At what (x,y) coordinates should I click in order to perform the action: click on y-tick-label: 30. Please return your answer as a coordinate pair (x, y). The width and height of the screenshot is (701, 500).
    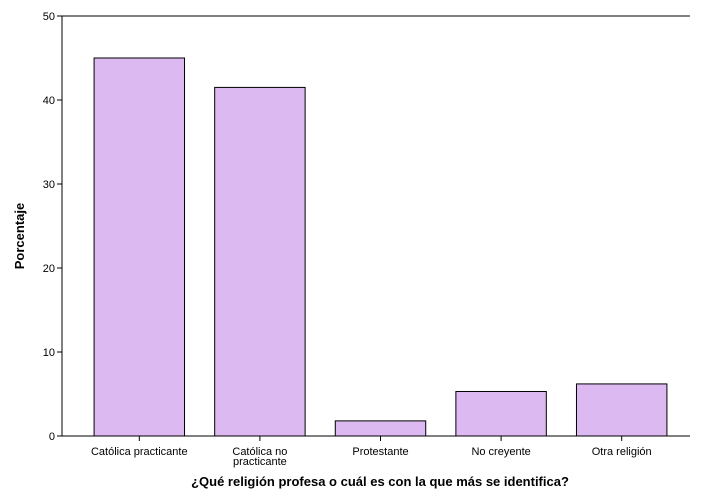
    Looking at the image, I should click on (49, 185).